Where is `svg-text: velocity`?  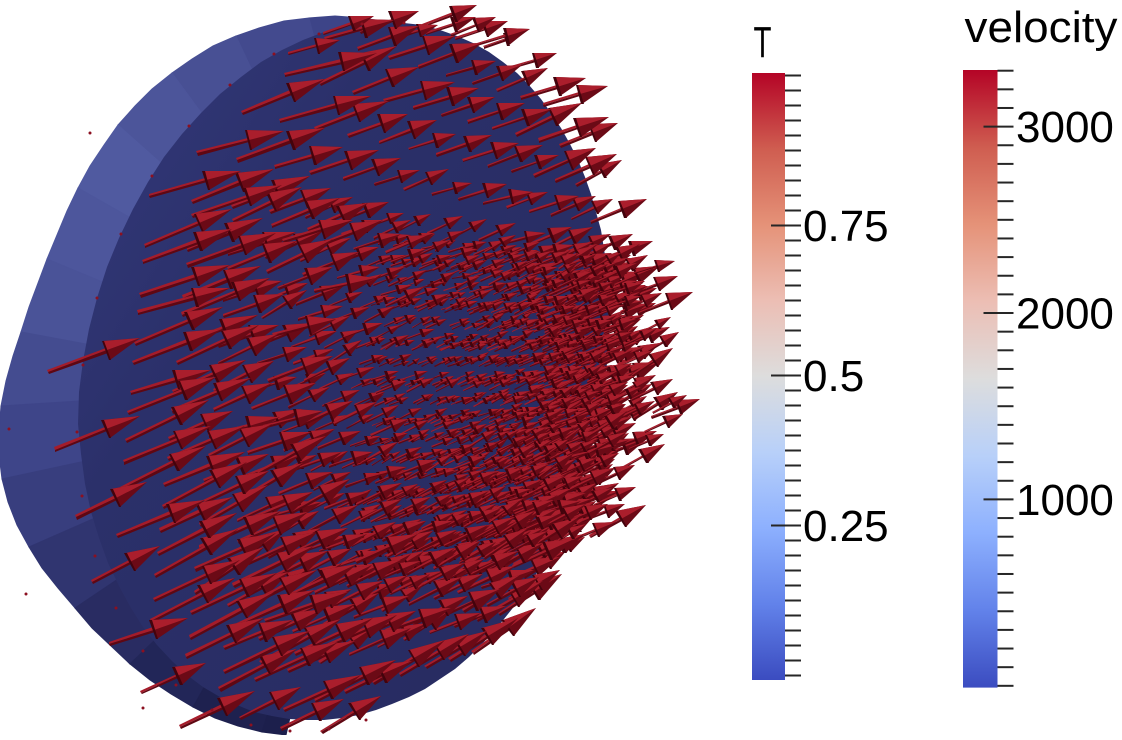
svg-text: velocity is located at coordinates (1041, 27).